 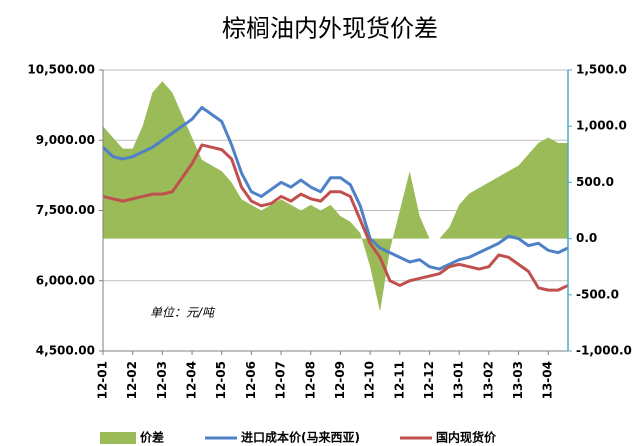 I want to click on x-tick-label: 12-01, so click(x=103, y=380).